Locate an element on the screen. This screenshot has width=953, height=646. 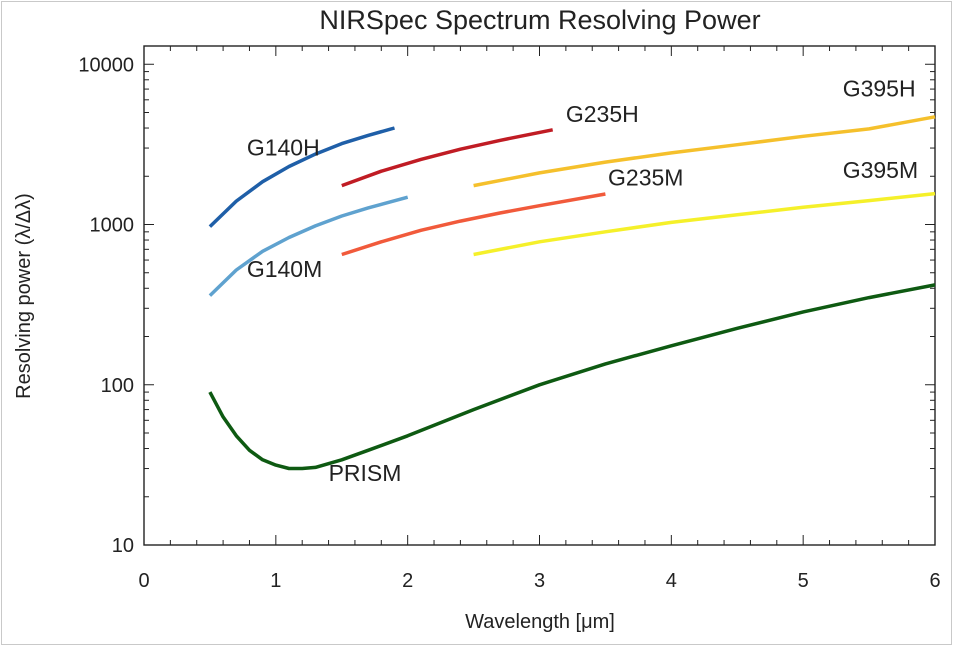
series-g140m-line is located at coordinates (308, 246).